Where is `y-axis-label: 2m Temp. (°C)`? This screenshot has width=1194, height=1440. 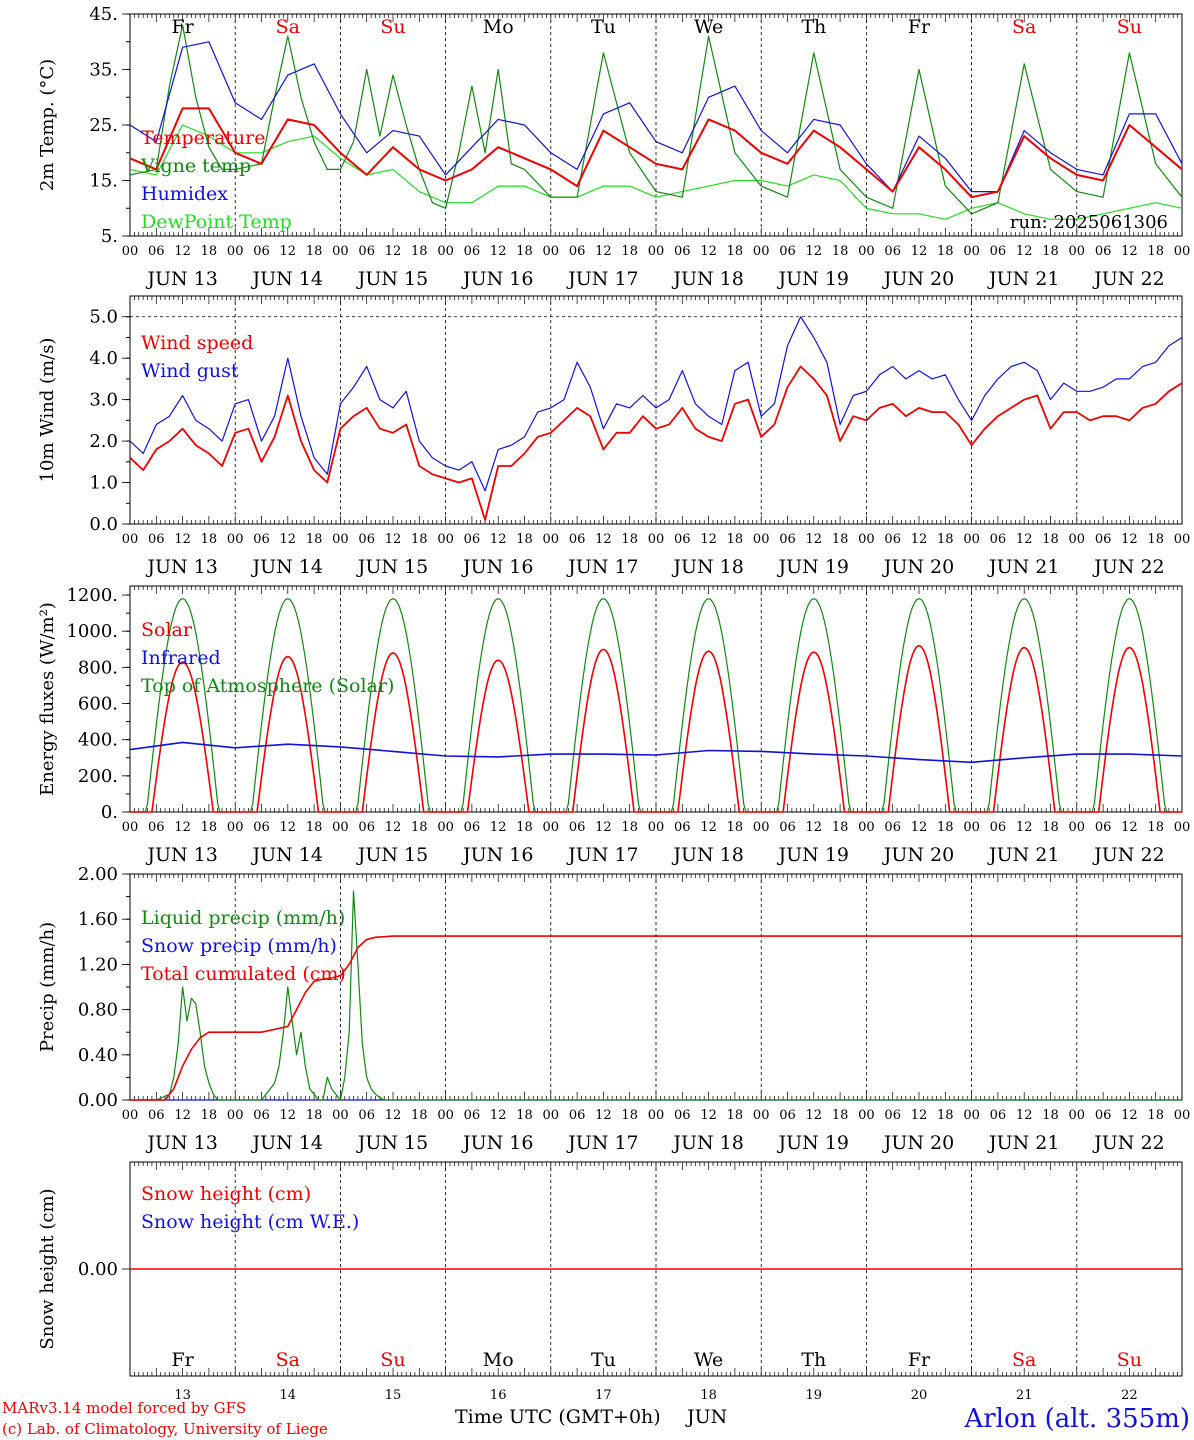 y-axis-label: 2m Temp. (°C) is located at coordinates (47, 125).